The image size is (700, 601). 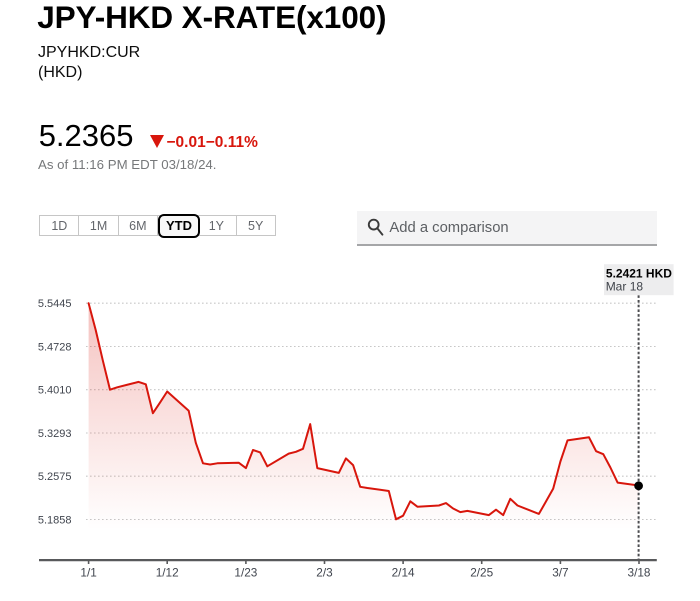 What do you see at coordinates (481, 572) in the screenshot?
I see `svg-text: 2/25` at bounding box center [481, 572].